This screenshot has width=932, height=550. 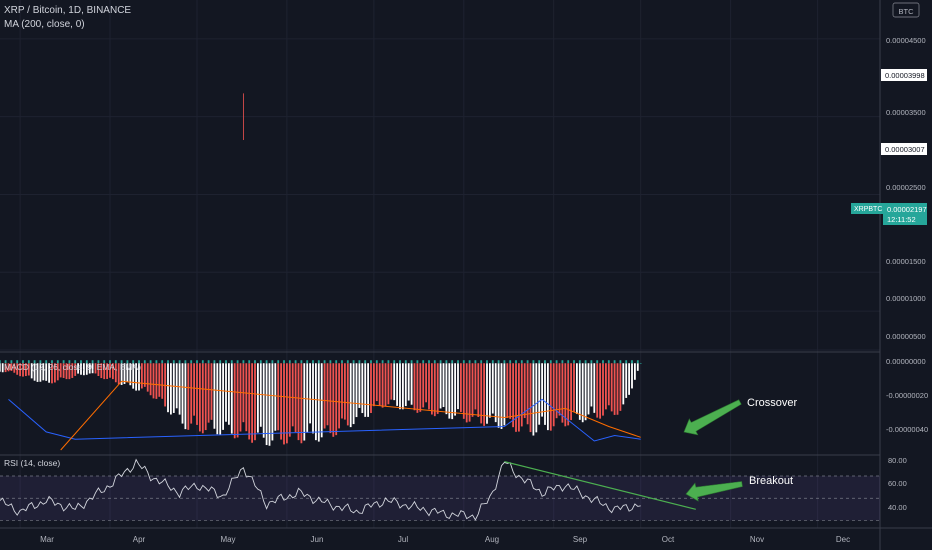 I want to click on rsi-axis: 80.00 60.00 40.00, so click(x=897, y=484).